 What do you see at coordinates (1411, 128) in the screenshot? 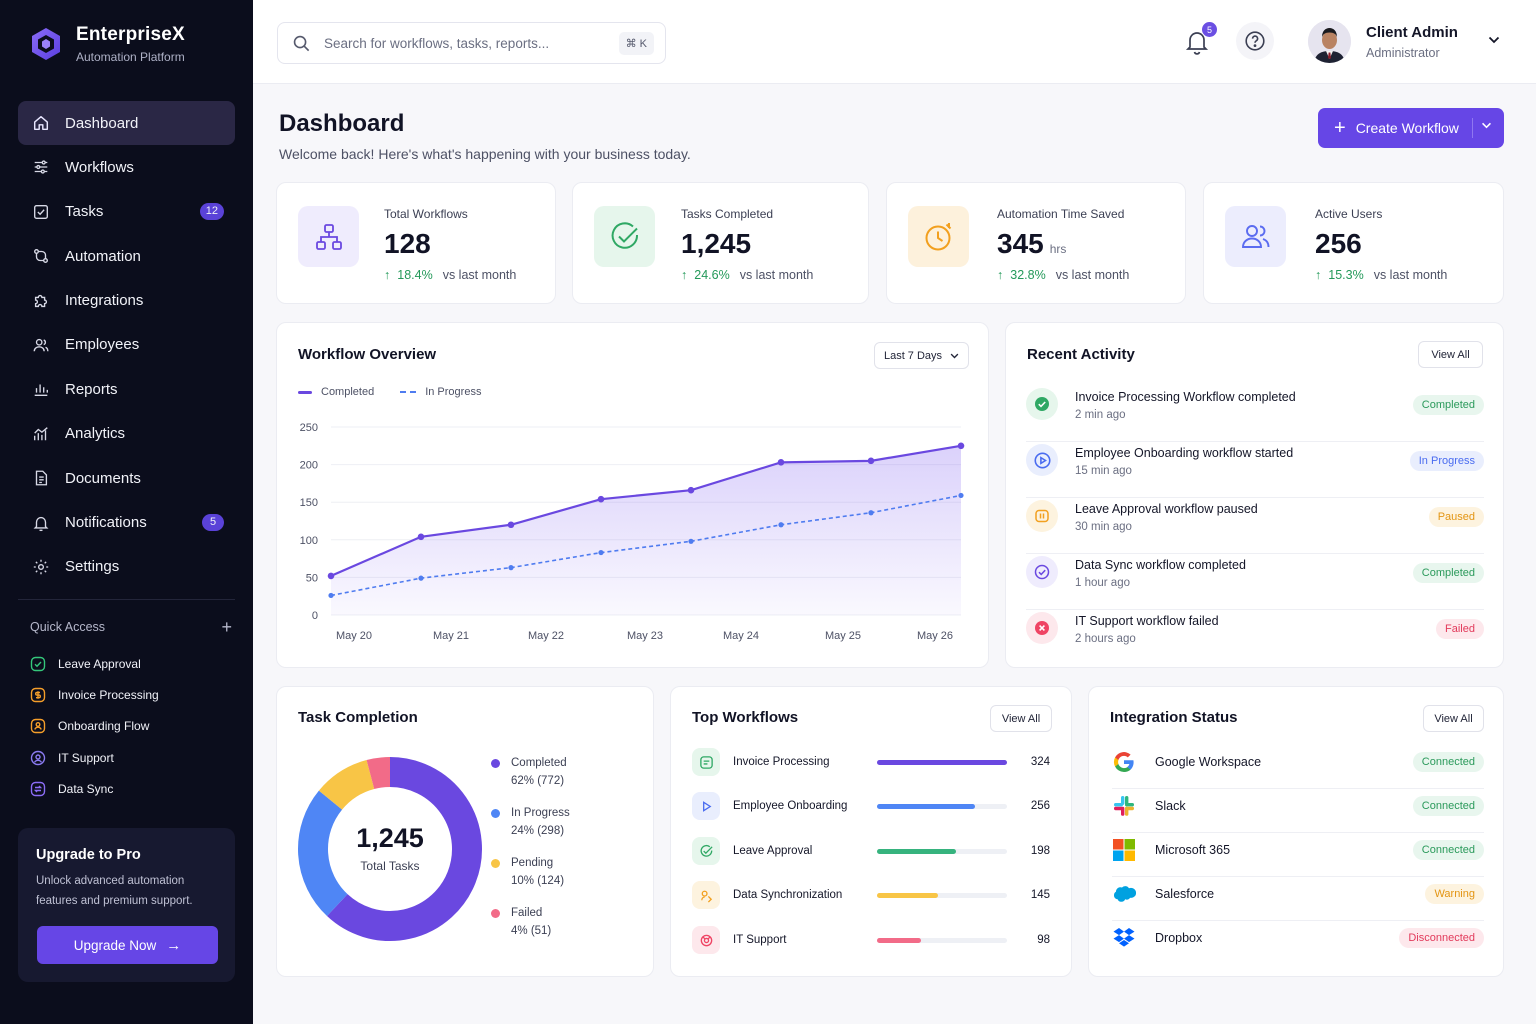
I see `create-workflow-button: + Create Workflow` at bounding box center [1411, 128].